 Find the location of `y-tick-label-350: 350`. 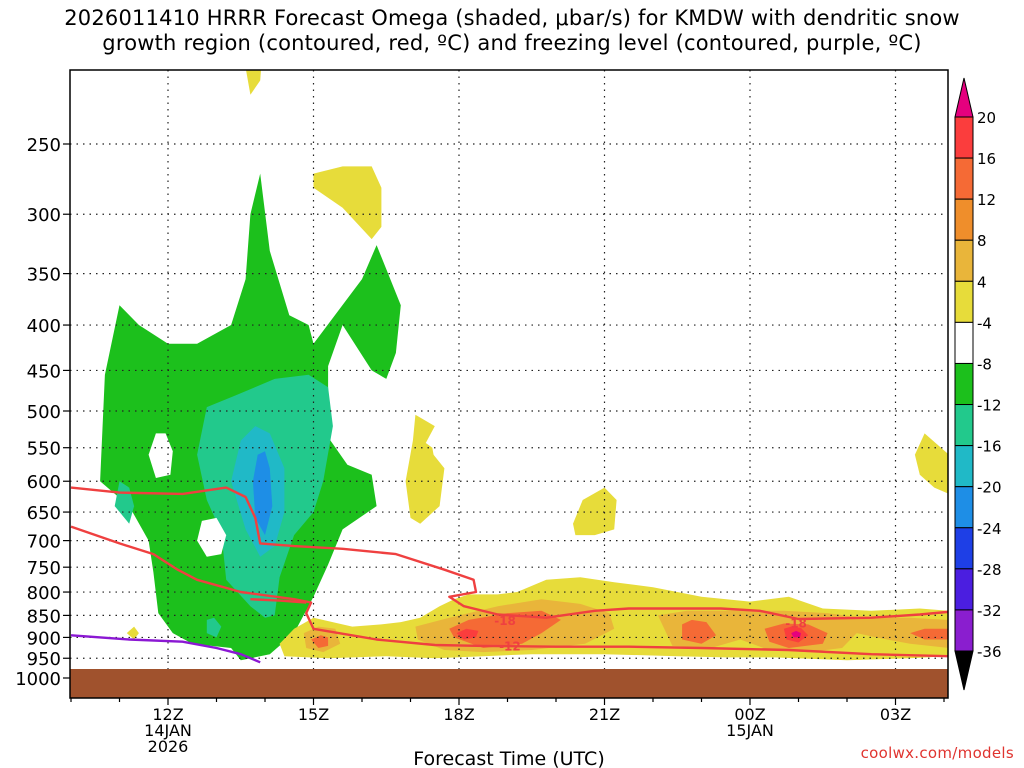

y-tick-label-350: 350 is located at coordinates (44, 275).